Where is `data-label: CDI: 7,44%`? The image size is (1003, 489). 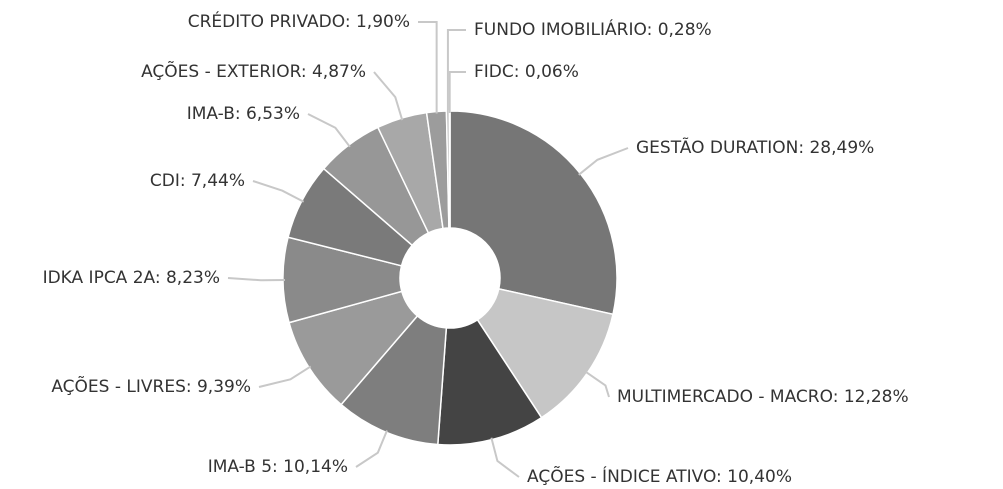
data-label: CDI: 7,44% is located at coordinates (197, 181).